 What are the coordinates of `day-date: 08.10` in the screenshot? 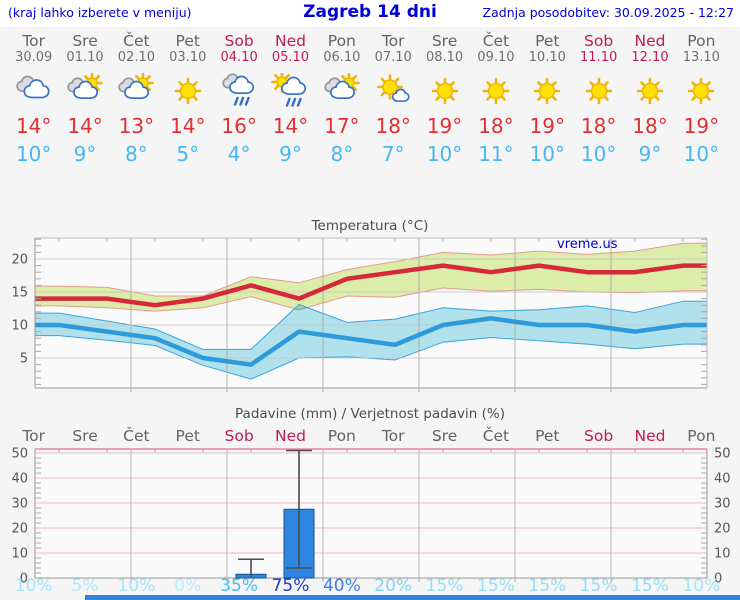 It's located at (444, 57).